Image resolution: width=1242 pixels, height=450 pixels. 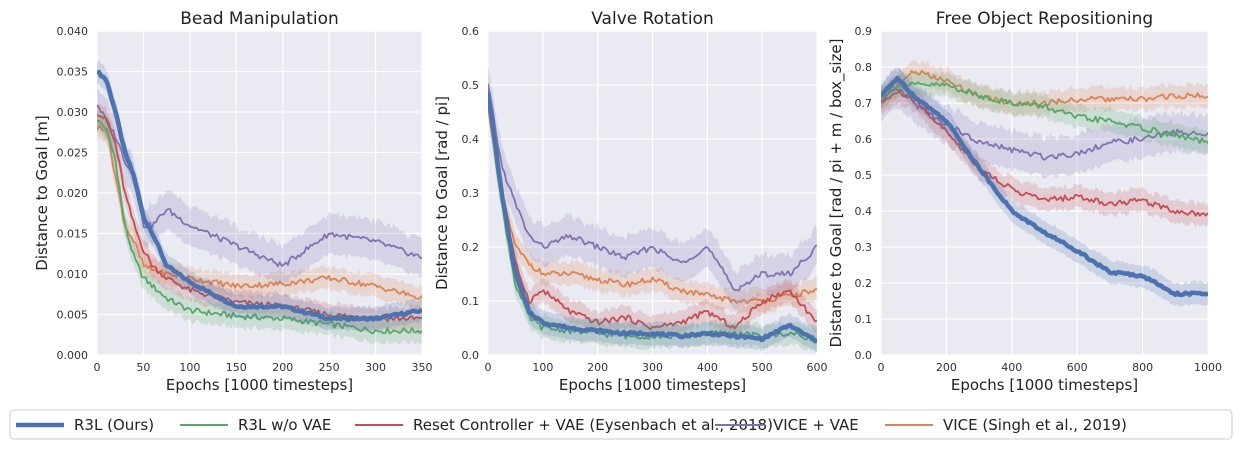 What do you see at coordinates (864, 67) in the screenshot?
I see `y-tick-label: 0.8` at bounding box center [864, 67].